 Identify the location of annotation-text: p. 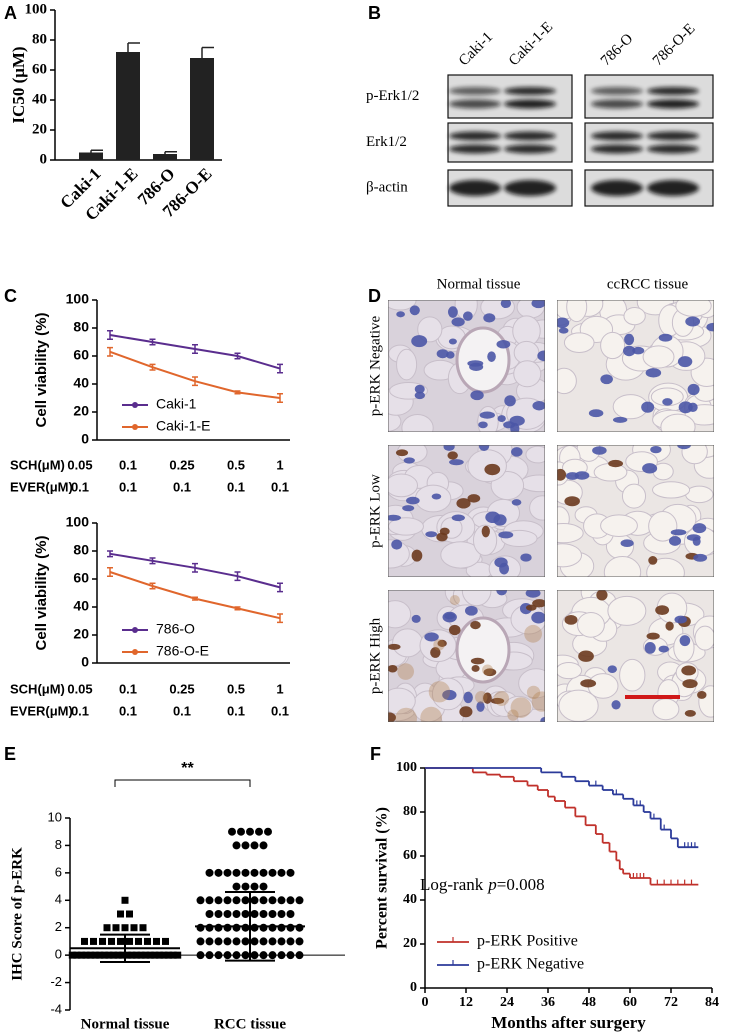
(492, 884).